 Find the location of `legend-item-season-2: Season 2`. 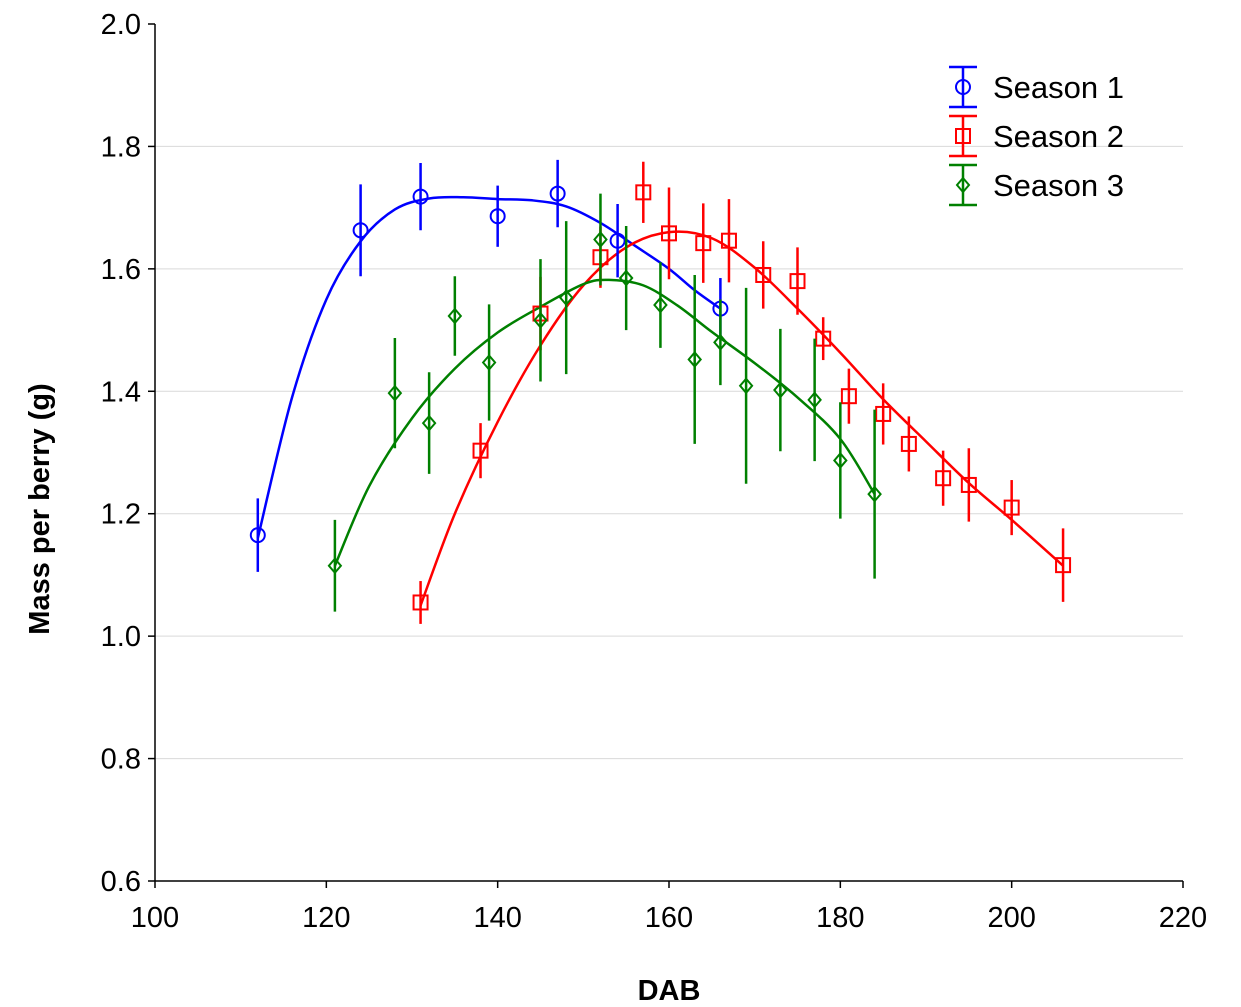

legend-item-season-2: Season 2 is located at coordinates (1036, 136).